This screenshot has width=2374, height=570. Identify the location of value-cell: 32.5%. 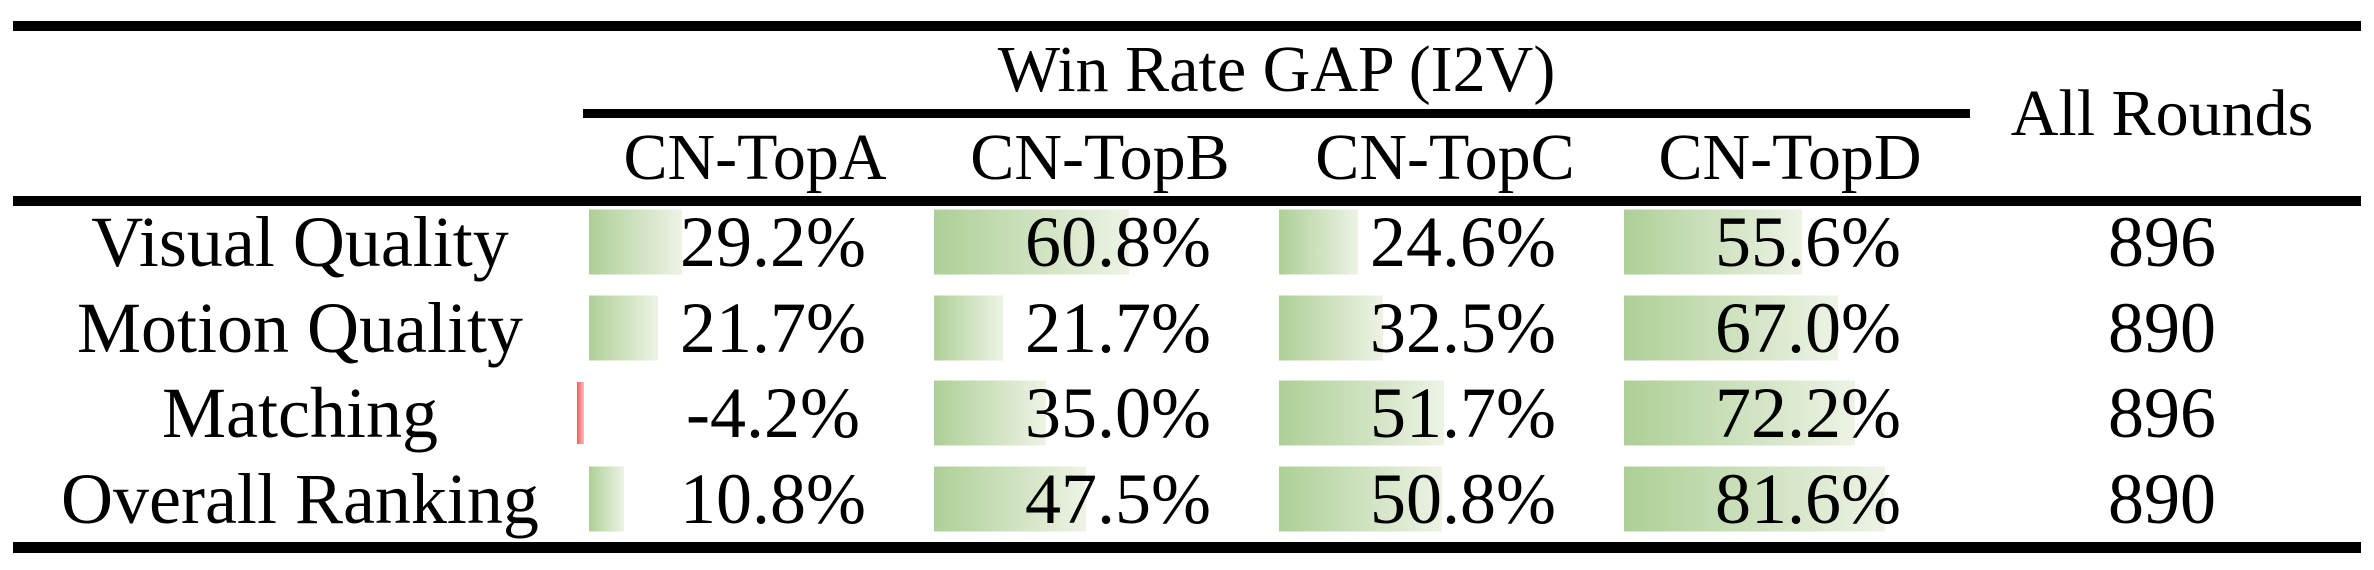
(1445, 328).